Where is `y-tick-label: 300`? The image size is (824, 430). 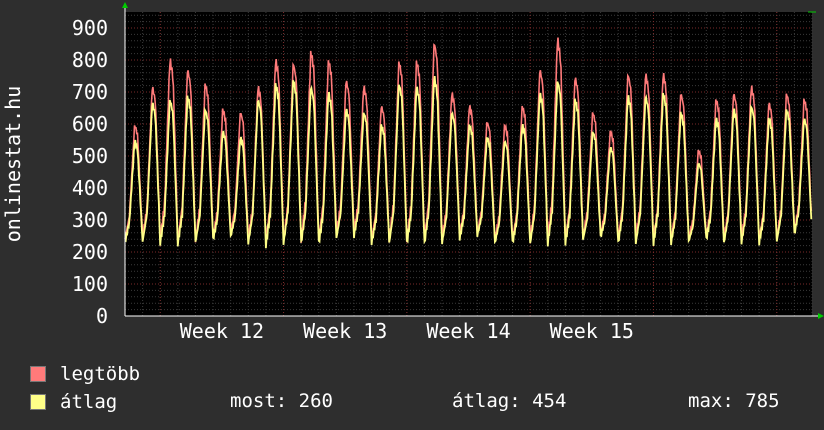
y-tick-label: 300 is located at coordinates (90, 220).